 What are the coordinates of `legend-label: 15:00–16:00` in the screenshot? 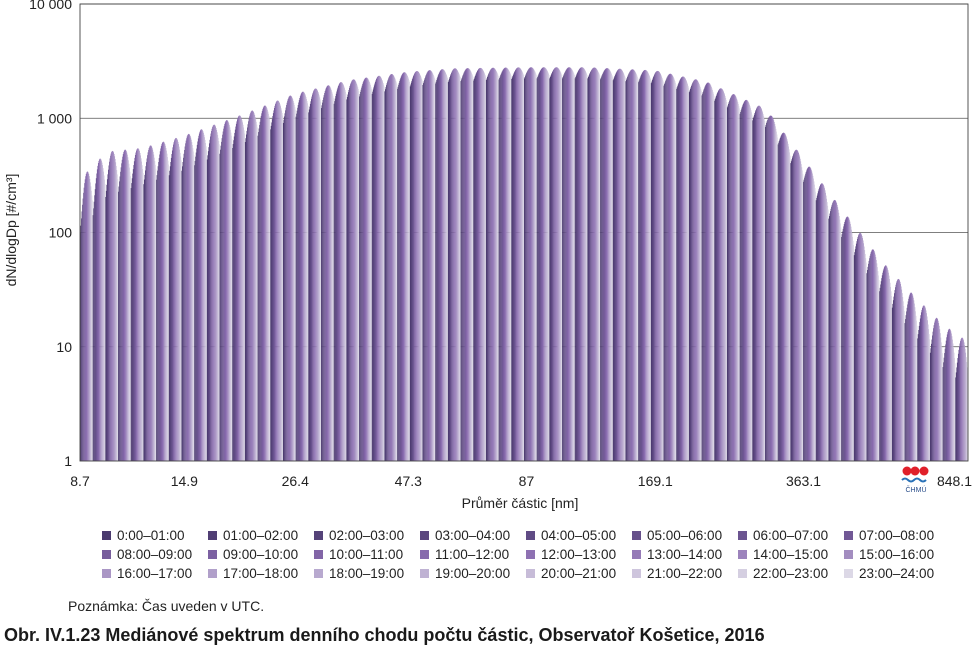 It's located at (897, 554).